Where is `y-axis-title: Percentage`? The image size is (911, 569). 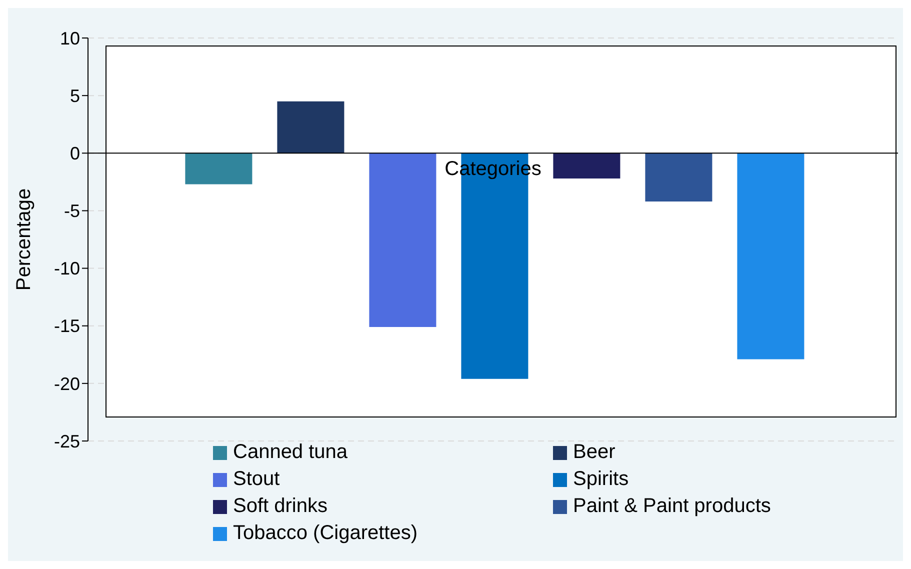 y-axis-title: Percentage is located at coordinates (24, 239).